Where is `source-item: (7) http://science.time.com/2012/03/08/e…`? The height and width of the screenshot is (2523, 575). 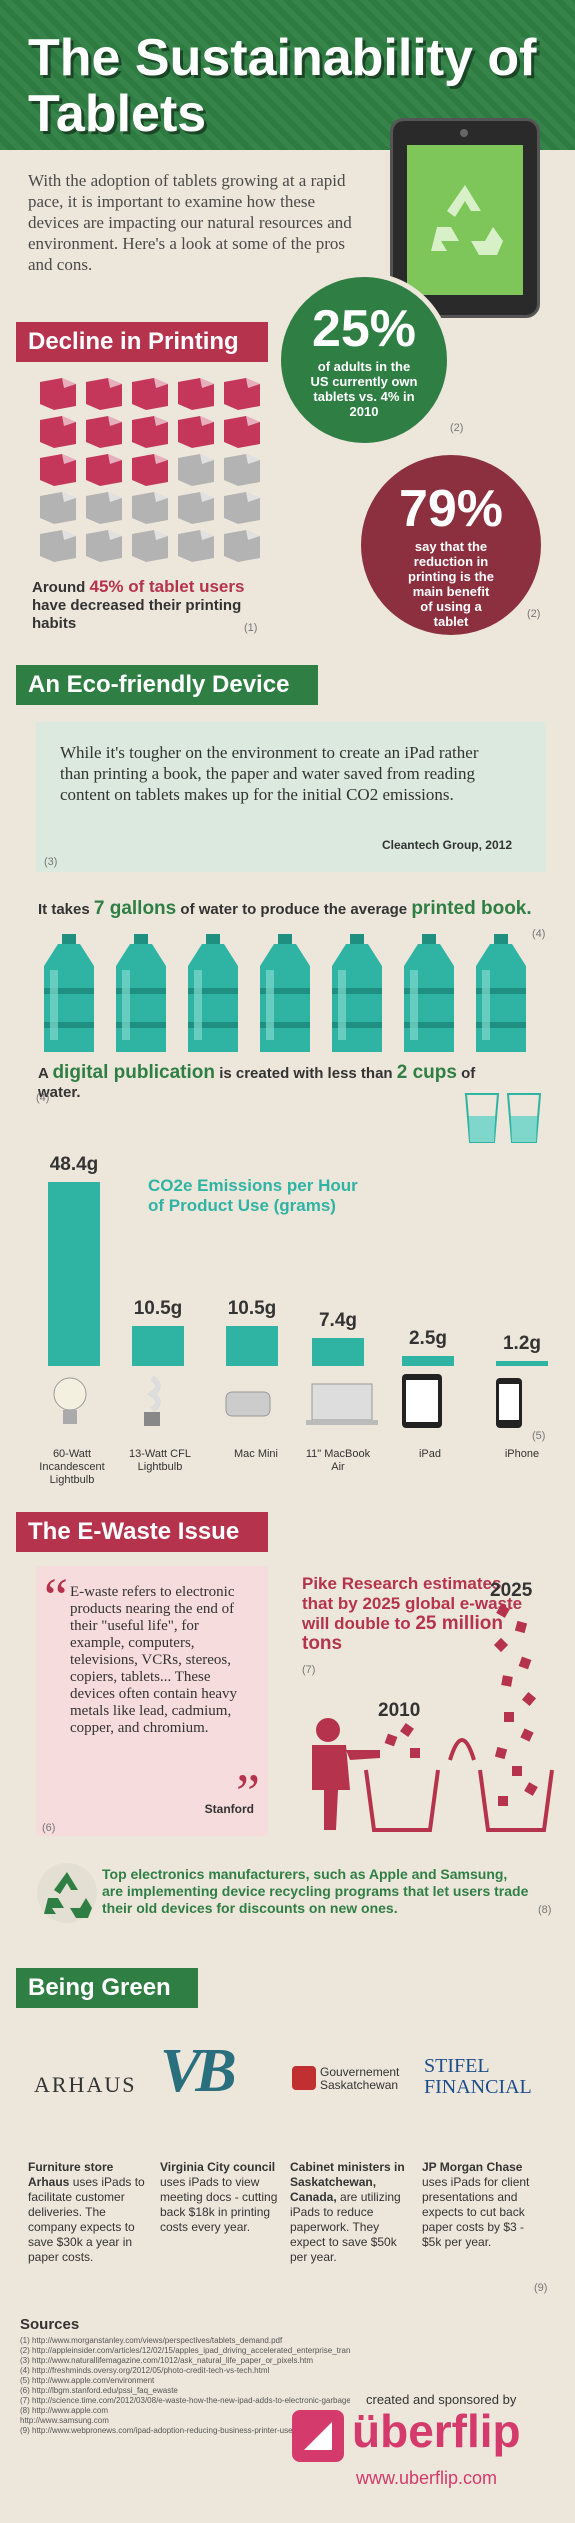 source-item: (7) http://science.time.com/2012/03/08/e… is located at coordinates (185, 2400).